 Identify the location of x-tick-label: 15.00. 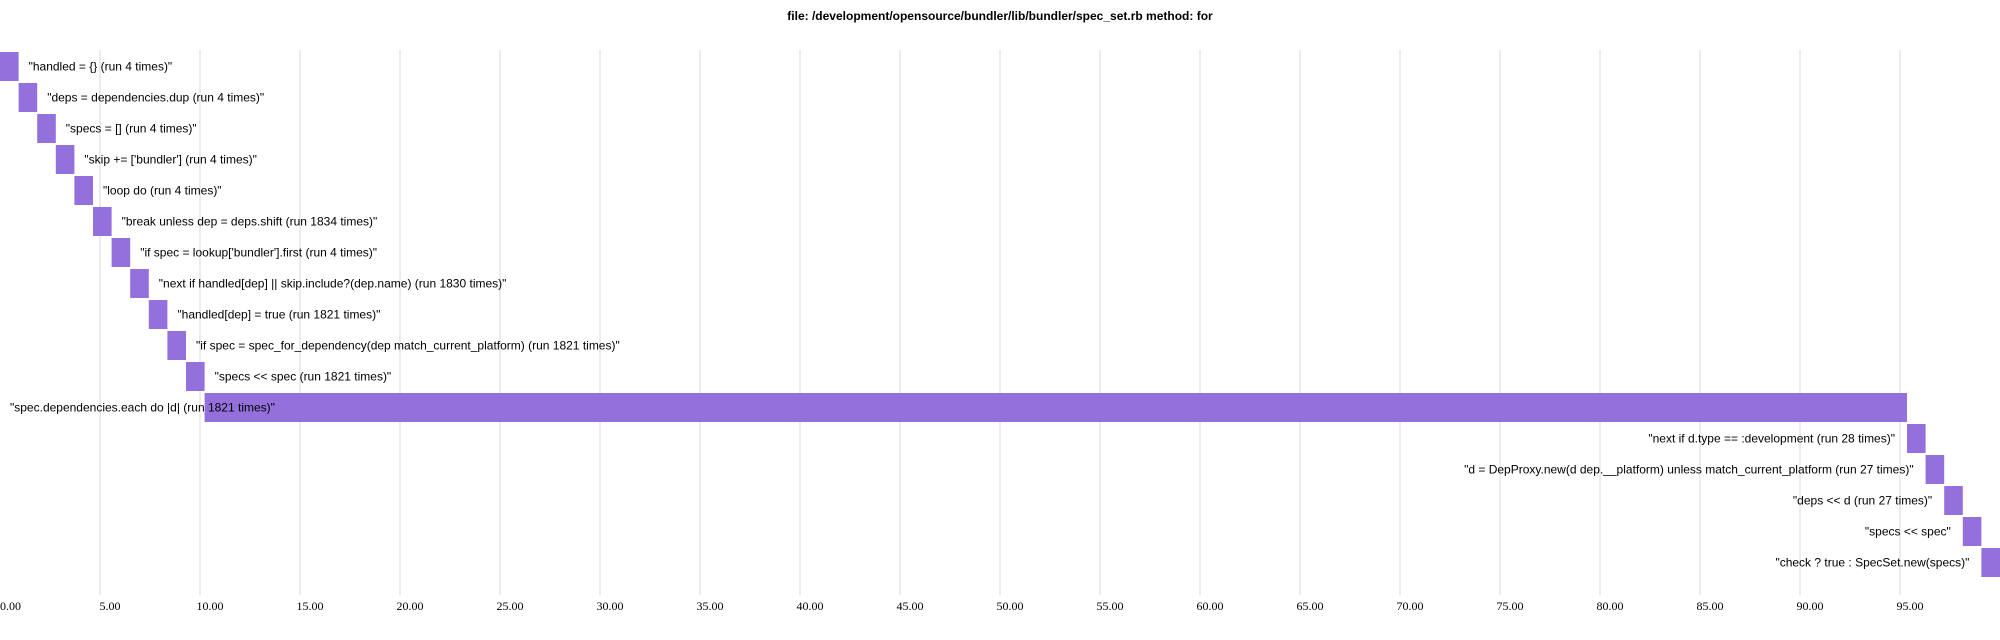
(310, 606).